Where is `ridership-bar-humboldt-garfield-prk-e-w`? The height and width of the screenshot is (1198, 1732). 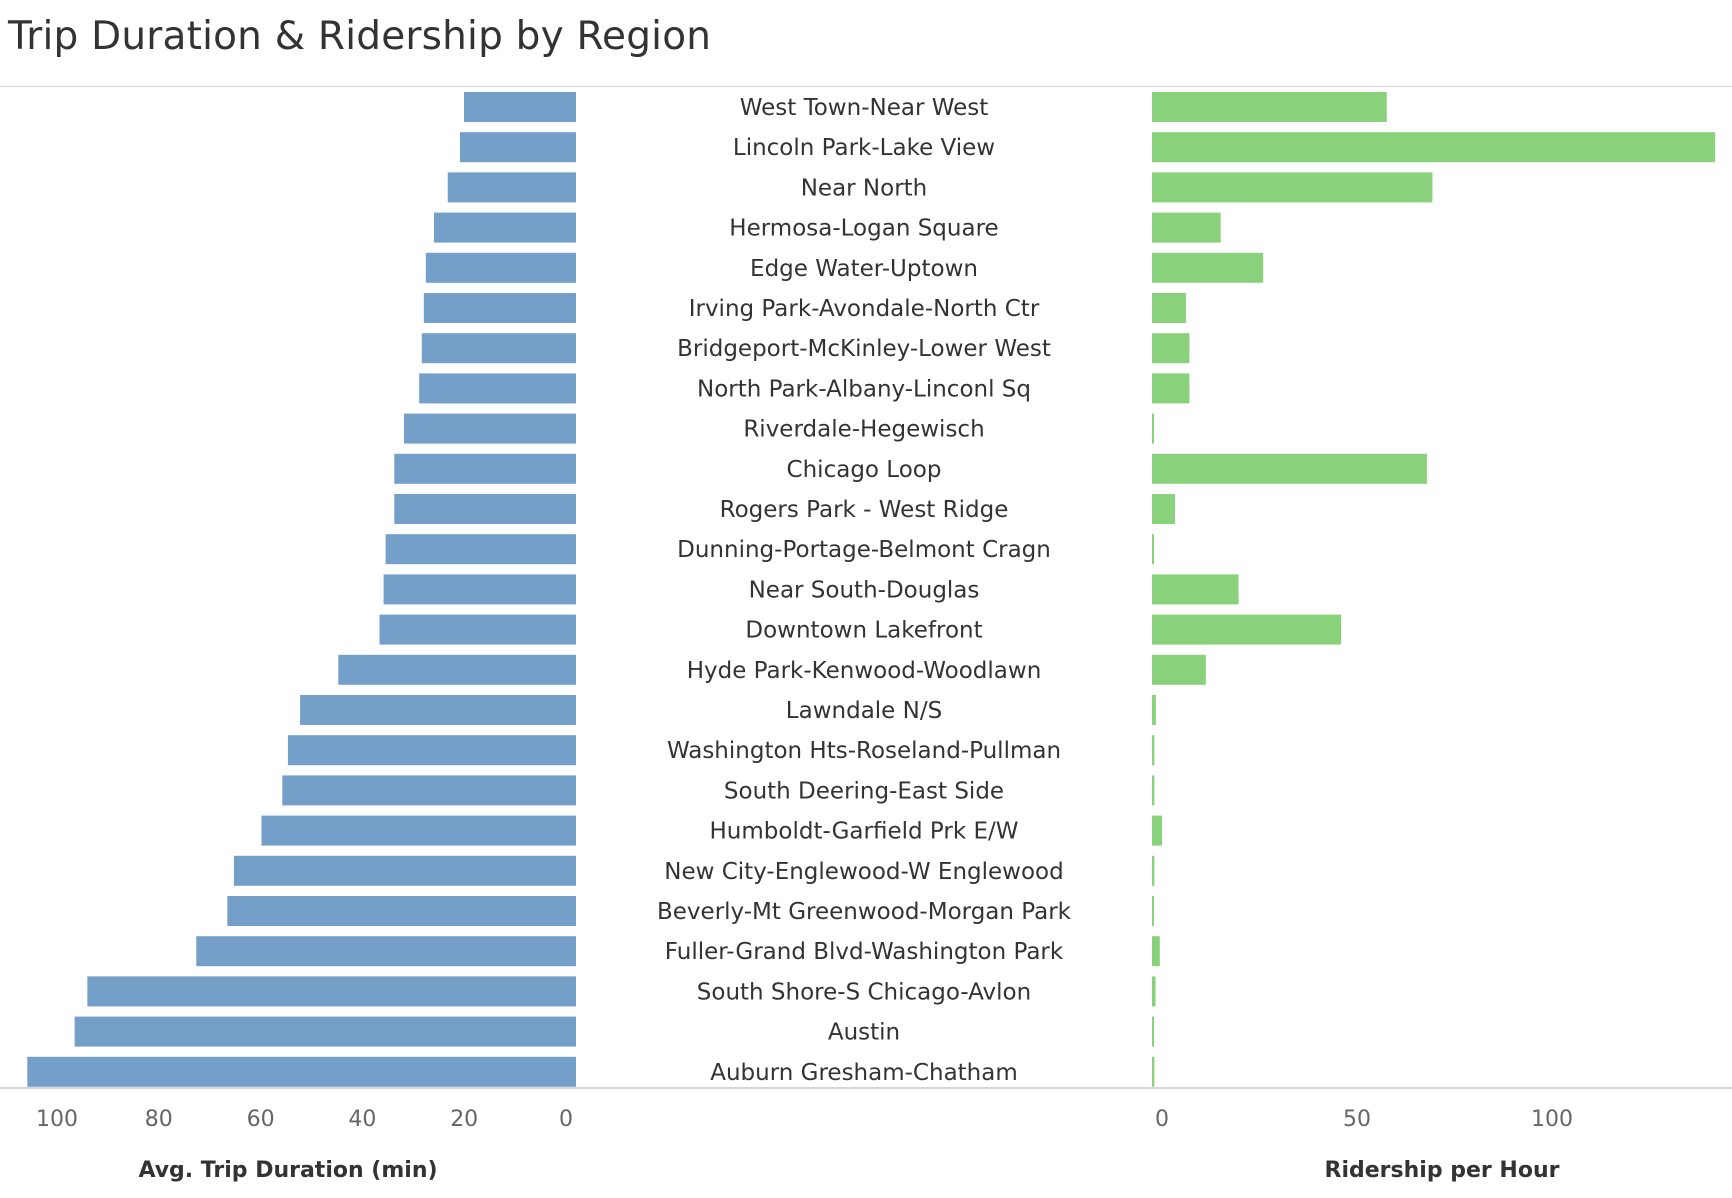 ridership-bar-humboldt-garfield-prk-e-w is located at coordinates (1157, 830).